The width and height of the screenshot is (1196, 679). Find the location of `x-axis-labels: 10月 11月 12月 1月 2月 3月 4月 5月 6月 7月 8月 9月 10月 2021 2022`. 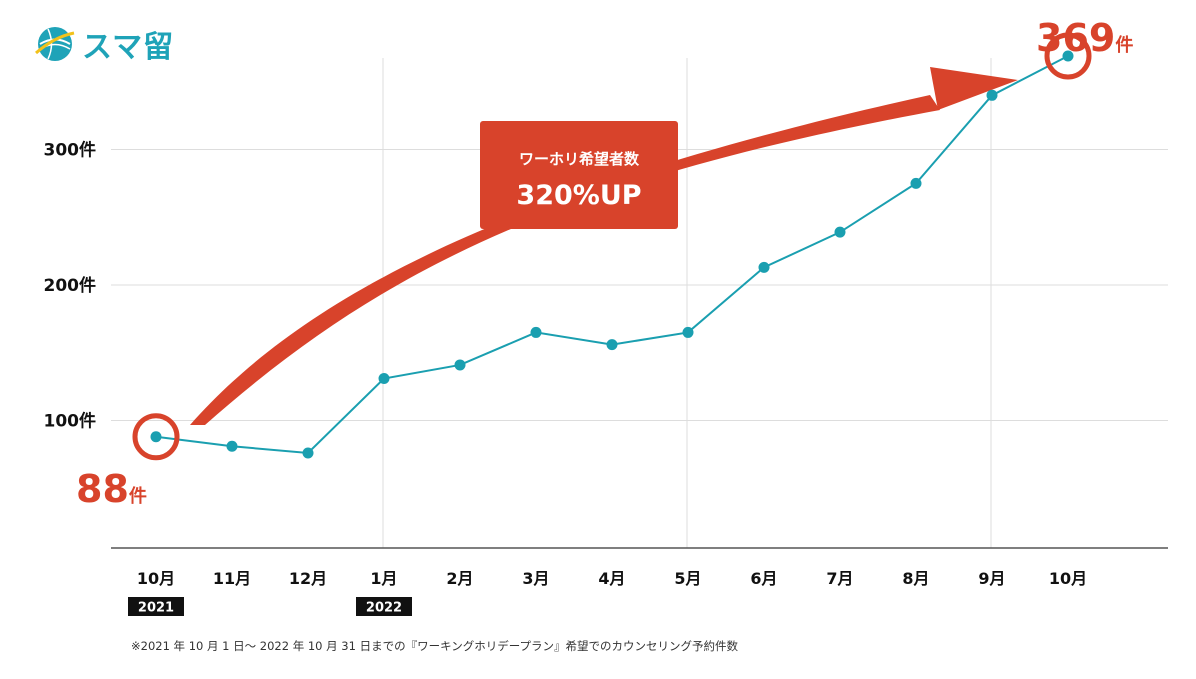

x-axis-labels: 10月 11月 12月 1月 2月 3月 4月 5月 6月 7月 8月 9月 10月 2021 2022 is located at coordinates (607, 592).